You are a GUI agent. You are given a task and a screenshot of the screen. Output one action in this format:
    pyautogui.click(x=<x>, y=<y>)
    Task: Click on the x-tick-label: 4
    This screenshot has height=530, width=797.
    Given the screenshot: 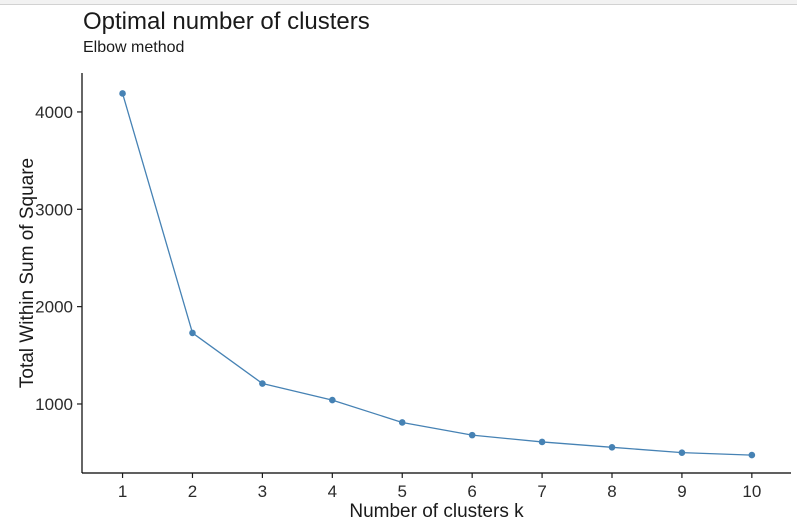 What is the action you would take?
    pyautogui.click(x=332, y=491)
    